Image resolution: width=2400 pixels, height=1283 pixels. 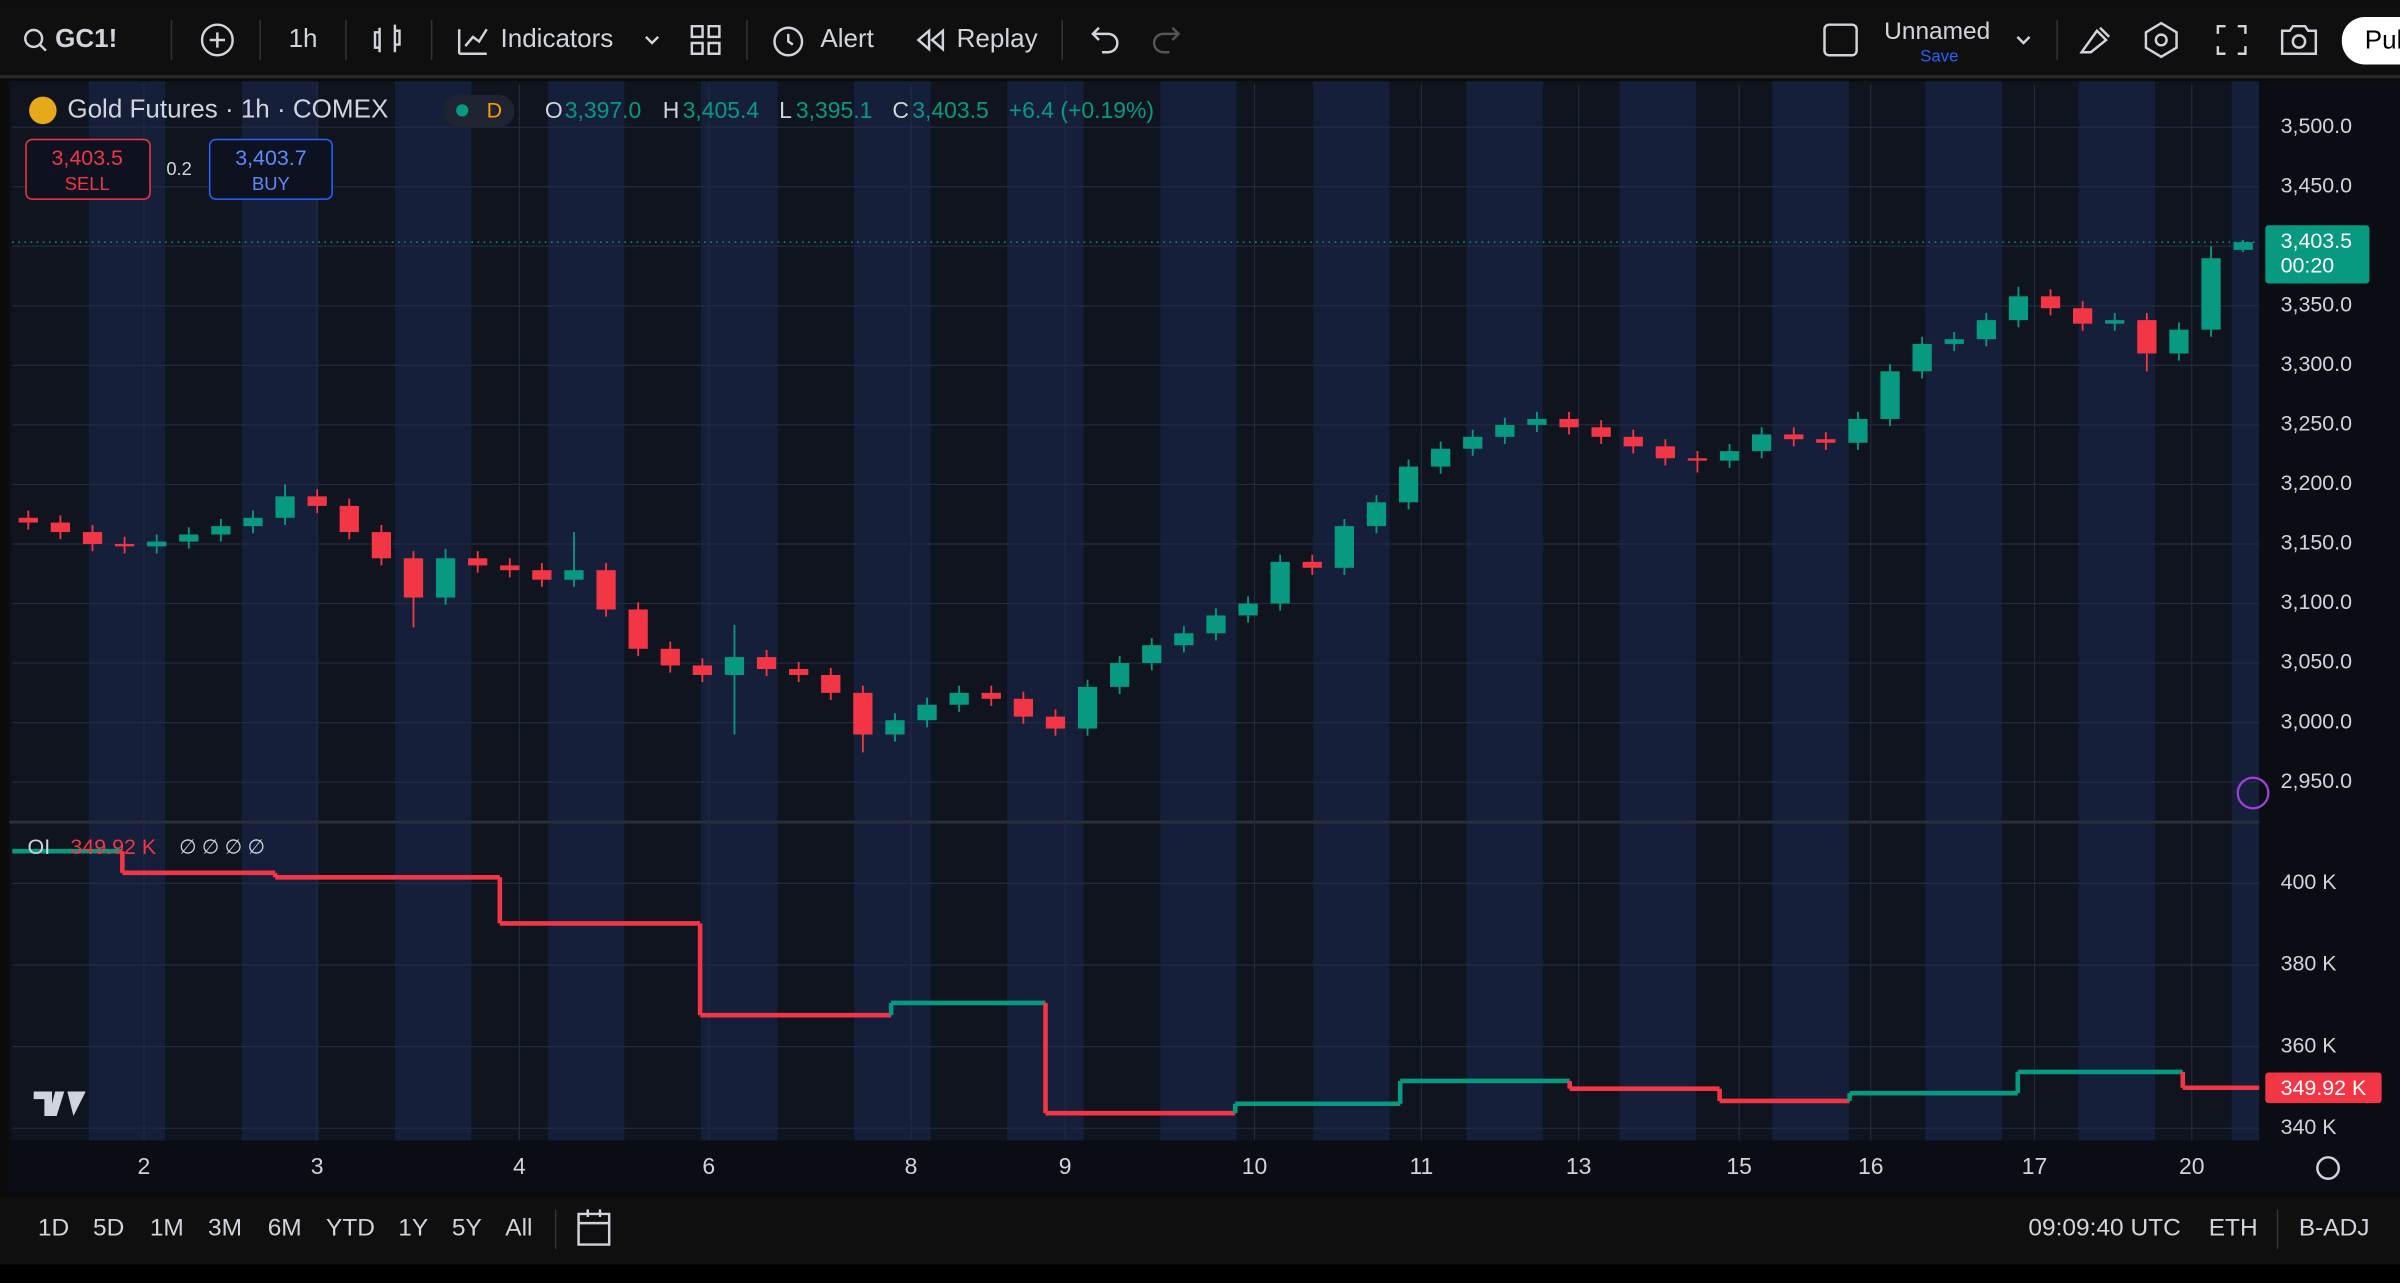 What do you see at coordinates (2035, 1166) in the screenshot?
I see `x-tick-label: 17` at bounding box center [2035, 1166].